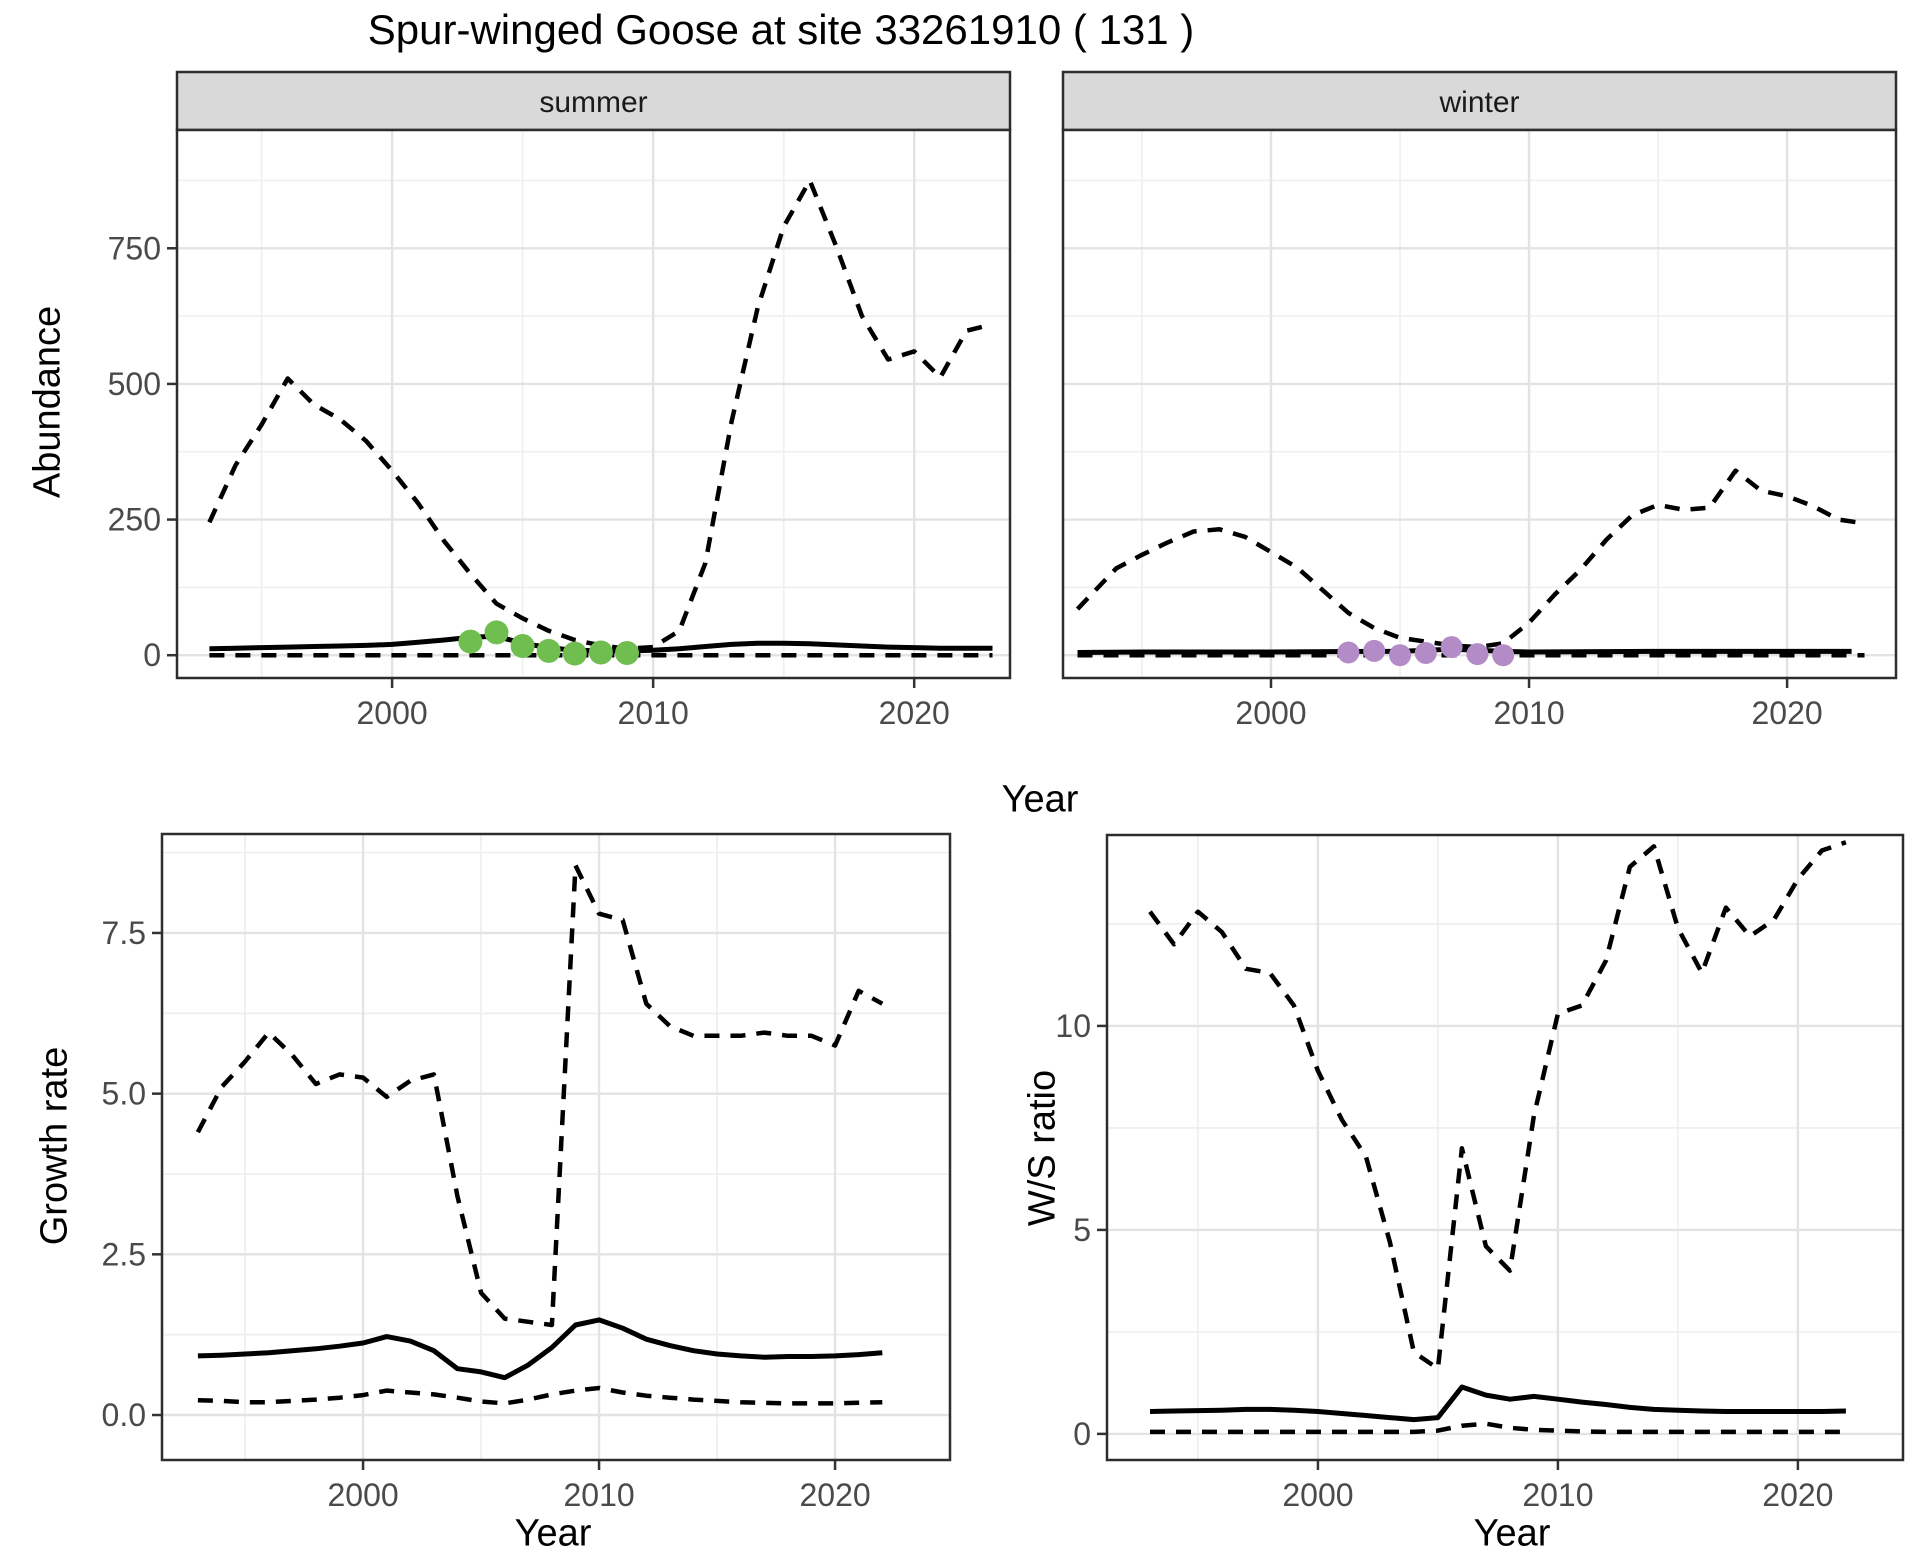  What do you see at coordinates (134, 384) in the screenshot?
I see `y-tick-label: 500` at bounding box center [134, 384].